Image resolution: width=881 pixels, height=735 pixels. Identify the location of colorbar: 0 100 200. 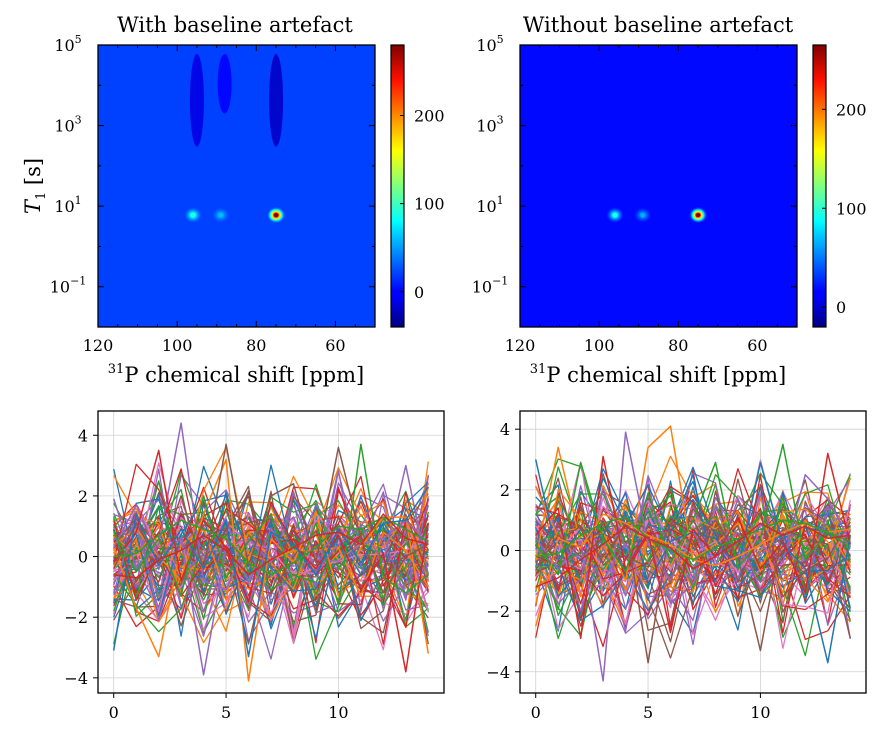
(839, 186).